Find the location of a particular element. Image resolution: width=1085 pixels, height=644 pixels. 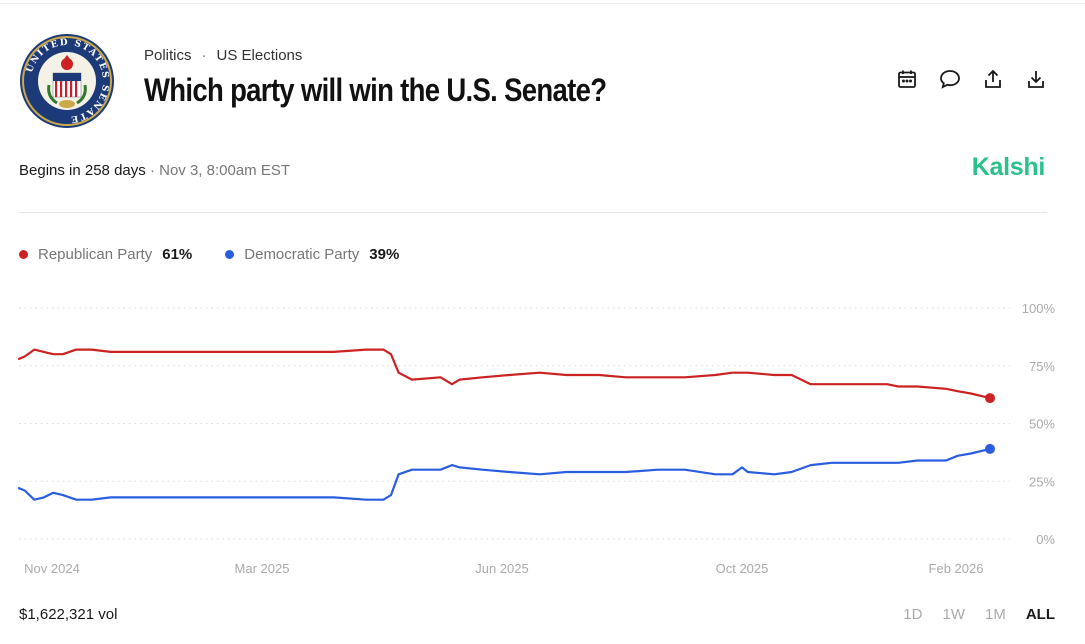

y-tick-label: 50% is located at coordinates (1042, 424).